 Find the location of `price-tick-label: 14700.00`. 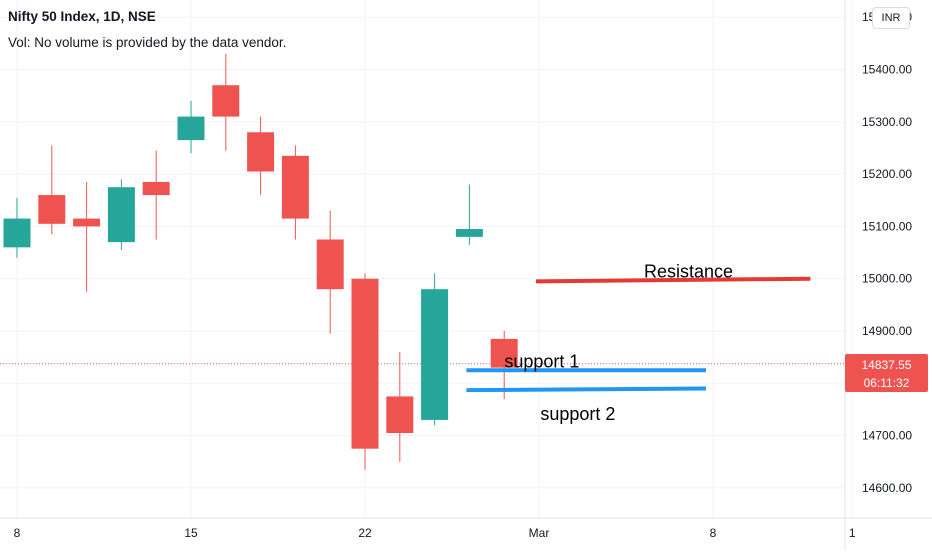

price-tick-label: 14700.00 is located at coordinates (887, 436).